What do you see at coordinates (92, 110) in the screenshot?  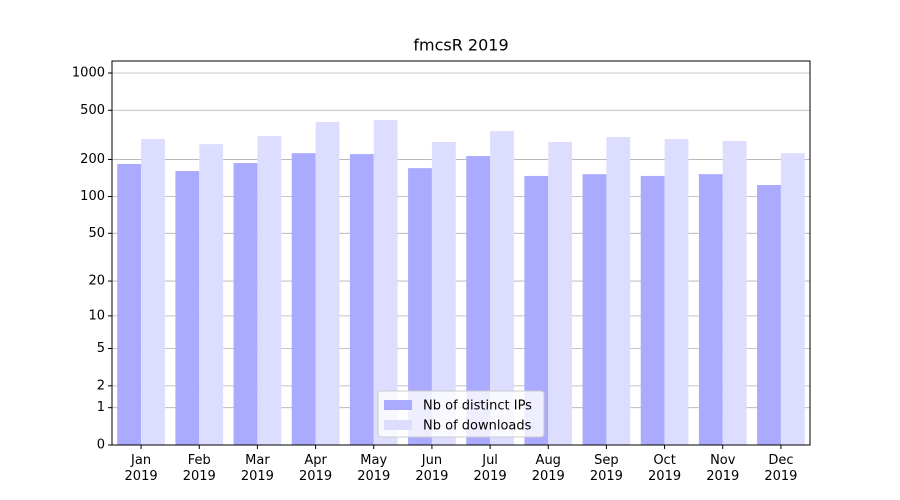 I see `y-tick-label: 500` at bounding box center [92, 110].